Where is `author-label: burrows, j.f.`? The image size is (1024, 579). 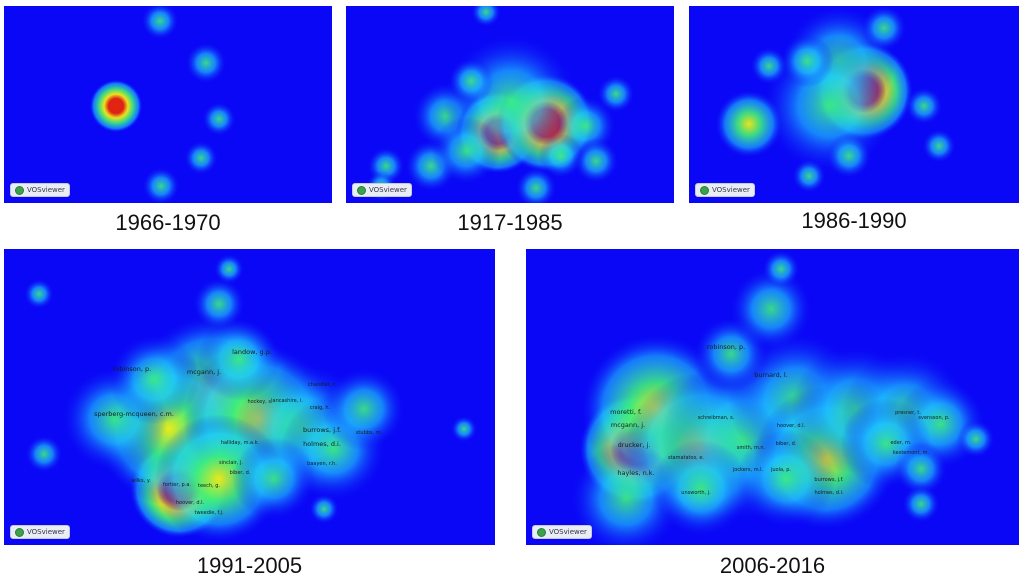 author-label: burrows, j.f. is located at coordinates (829, 480).